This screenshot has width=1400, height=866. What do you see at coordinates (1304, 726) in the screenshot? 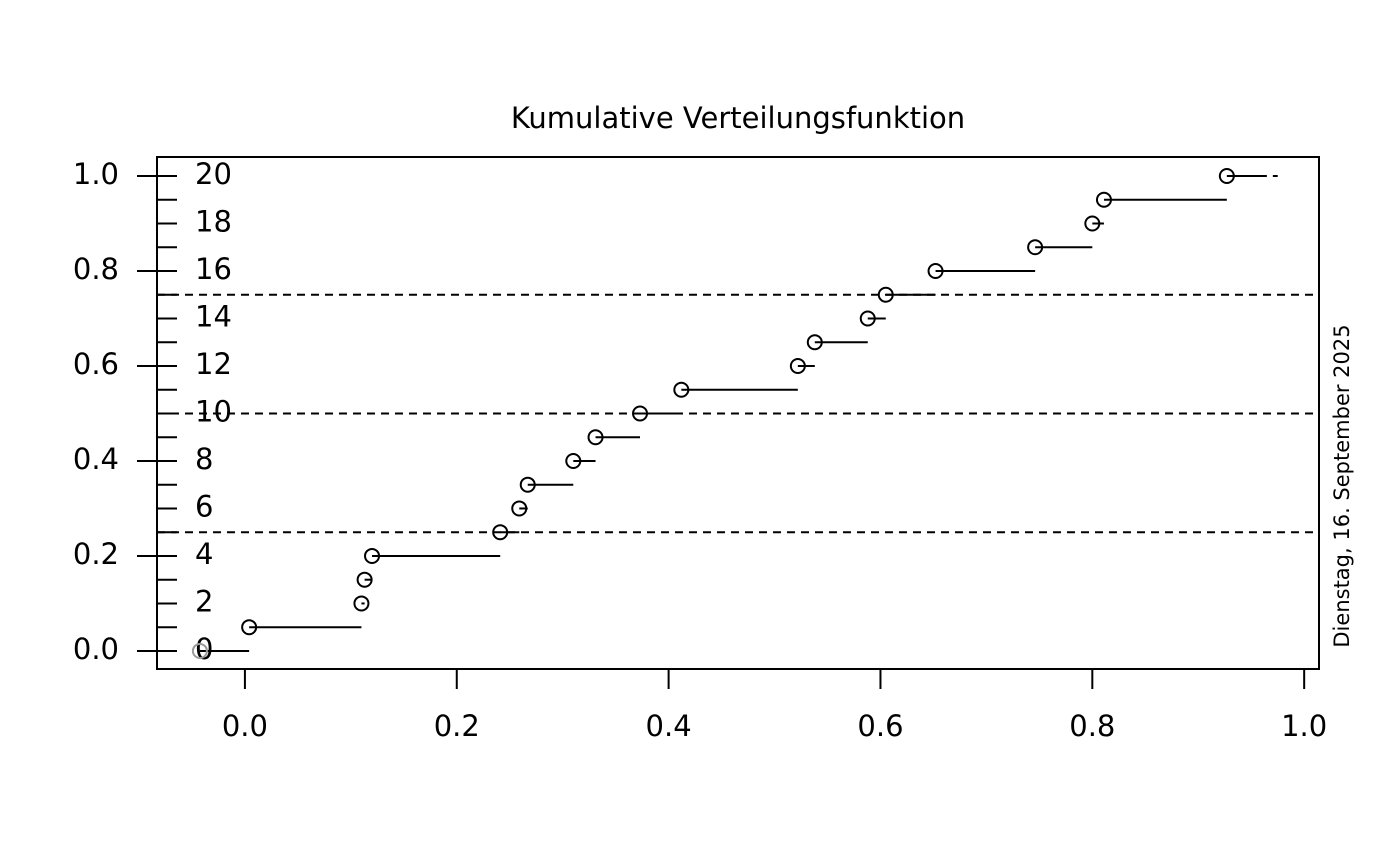
I see `x-tick-label: 1.0` at bounding box center [1304, 726].